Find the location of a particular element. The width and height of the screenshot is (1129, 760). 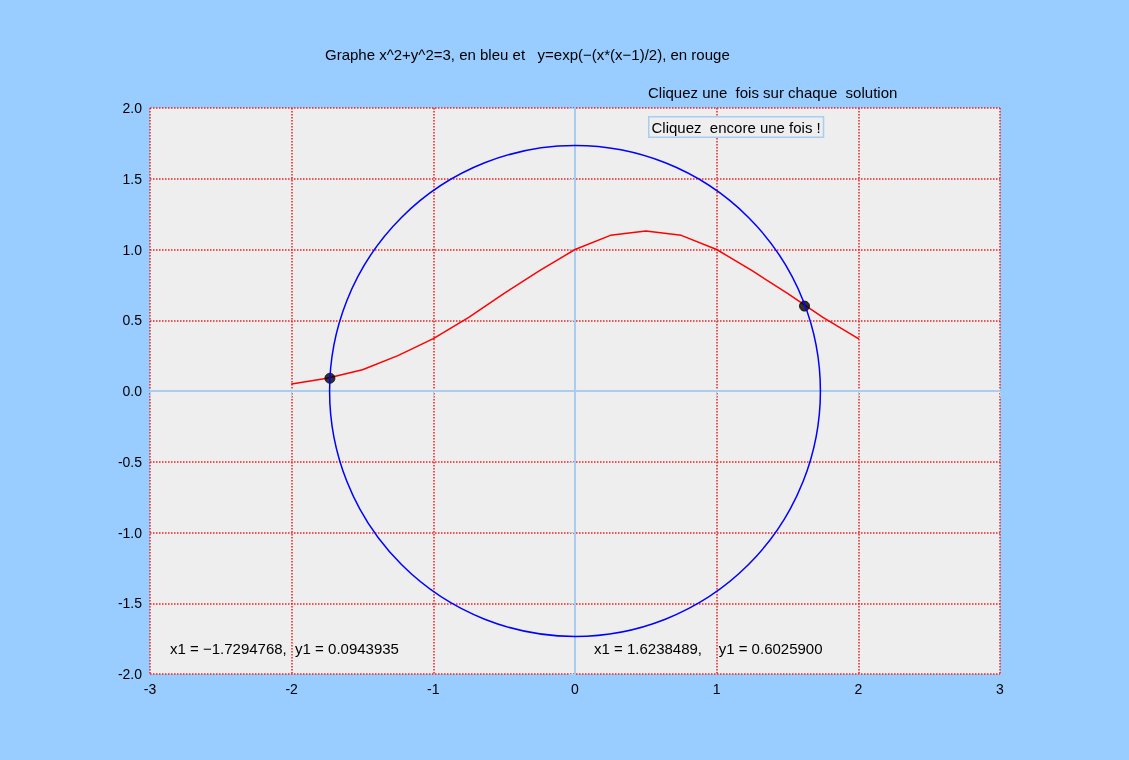

y-tick-label: 2.0 is located at coordinates (132, 108).